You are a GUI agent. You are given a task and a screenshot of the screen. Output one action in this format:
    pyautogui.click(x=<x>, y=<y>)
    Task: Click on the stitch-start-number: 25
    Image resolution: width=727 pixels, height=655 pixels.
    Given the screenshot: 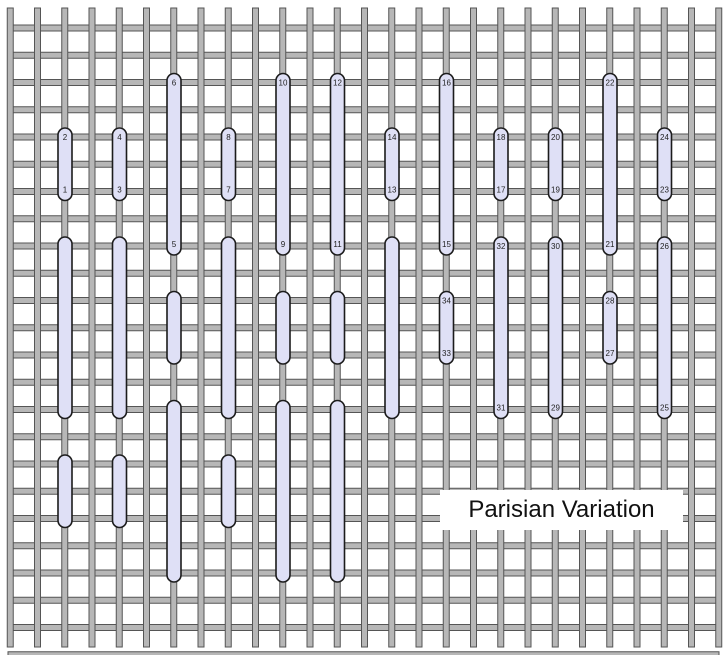 What is the action you would take?
    pyautogui.click(x=664, y=408)
    